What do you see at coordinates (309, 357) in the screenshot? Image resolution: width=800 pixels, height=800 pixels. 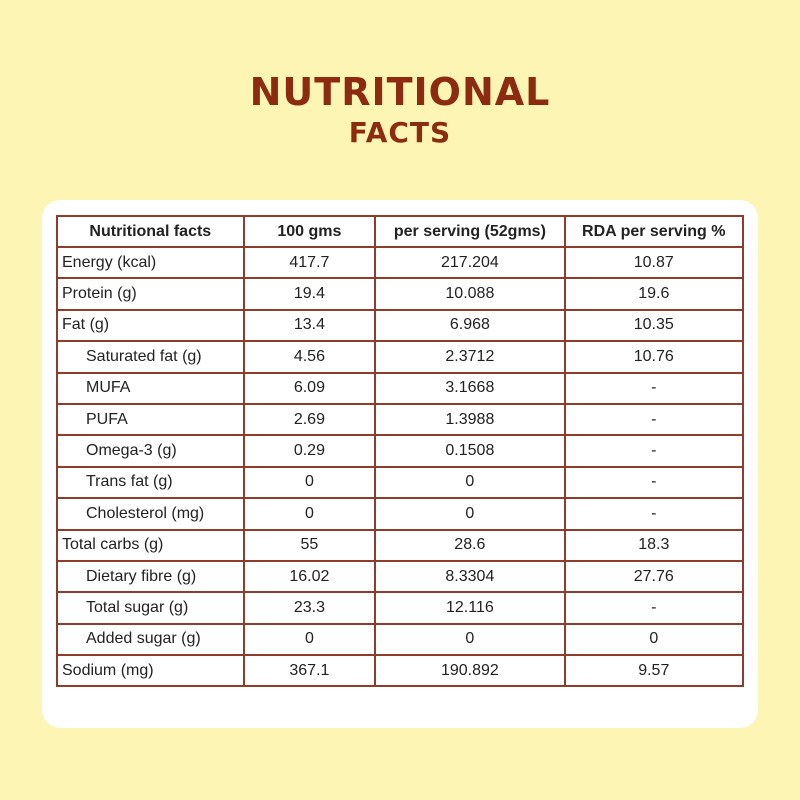 I see `cell: 4.56` at bounding box center [309, 357].